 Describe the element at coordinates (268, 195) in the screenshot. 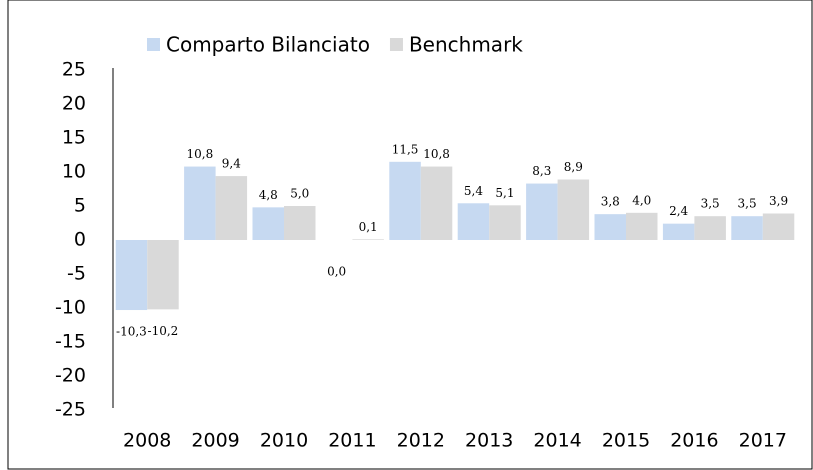

I see `value-label: 4,8` at that location.